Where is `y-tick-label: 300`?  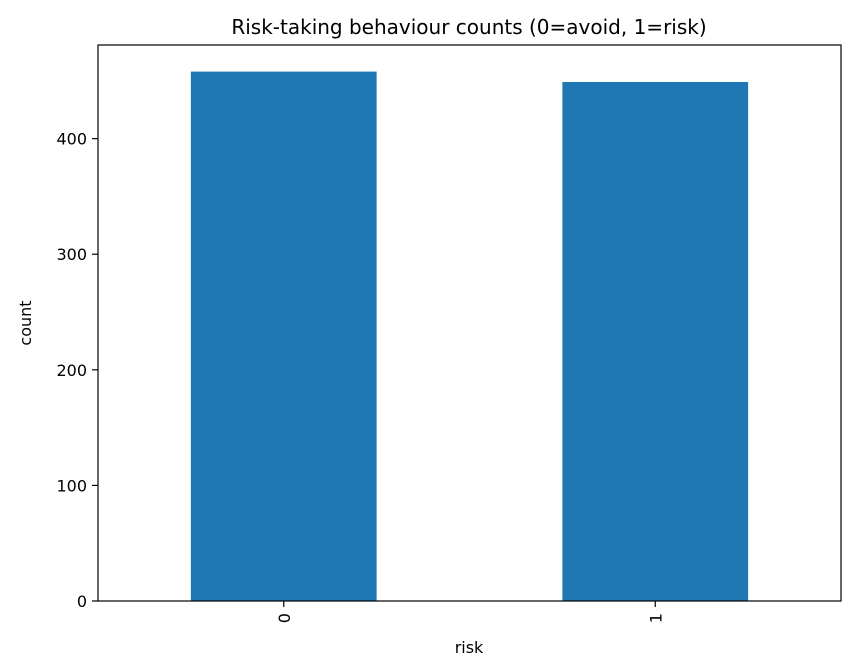
y-tick-label: 300 is located at coordinates (71, 254).